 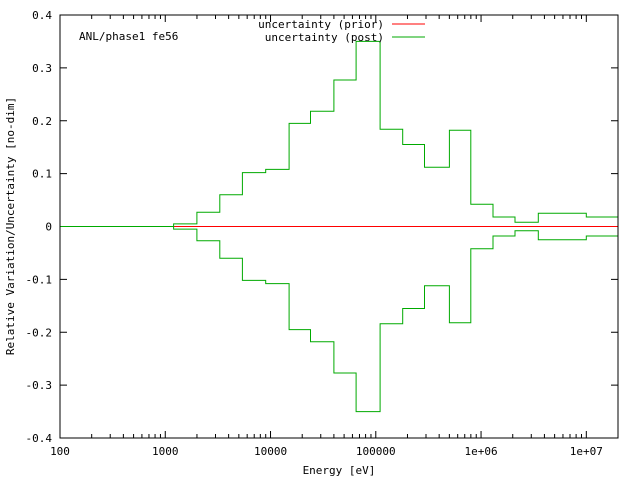 What do you see at coordinates (10, 226) in the screenshot?
I see `y-axis-label: Relative Variation/Uncertainty [no-dim]` at bounding box center [10, 226].